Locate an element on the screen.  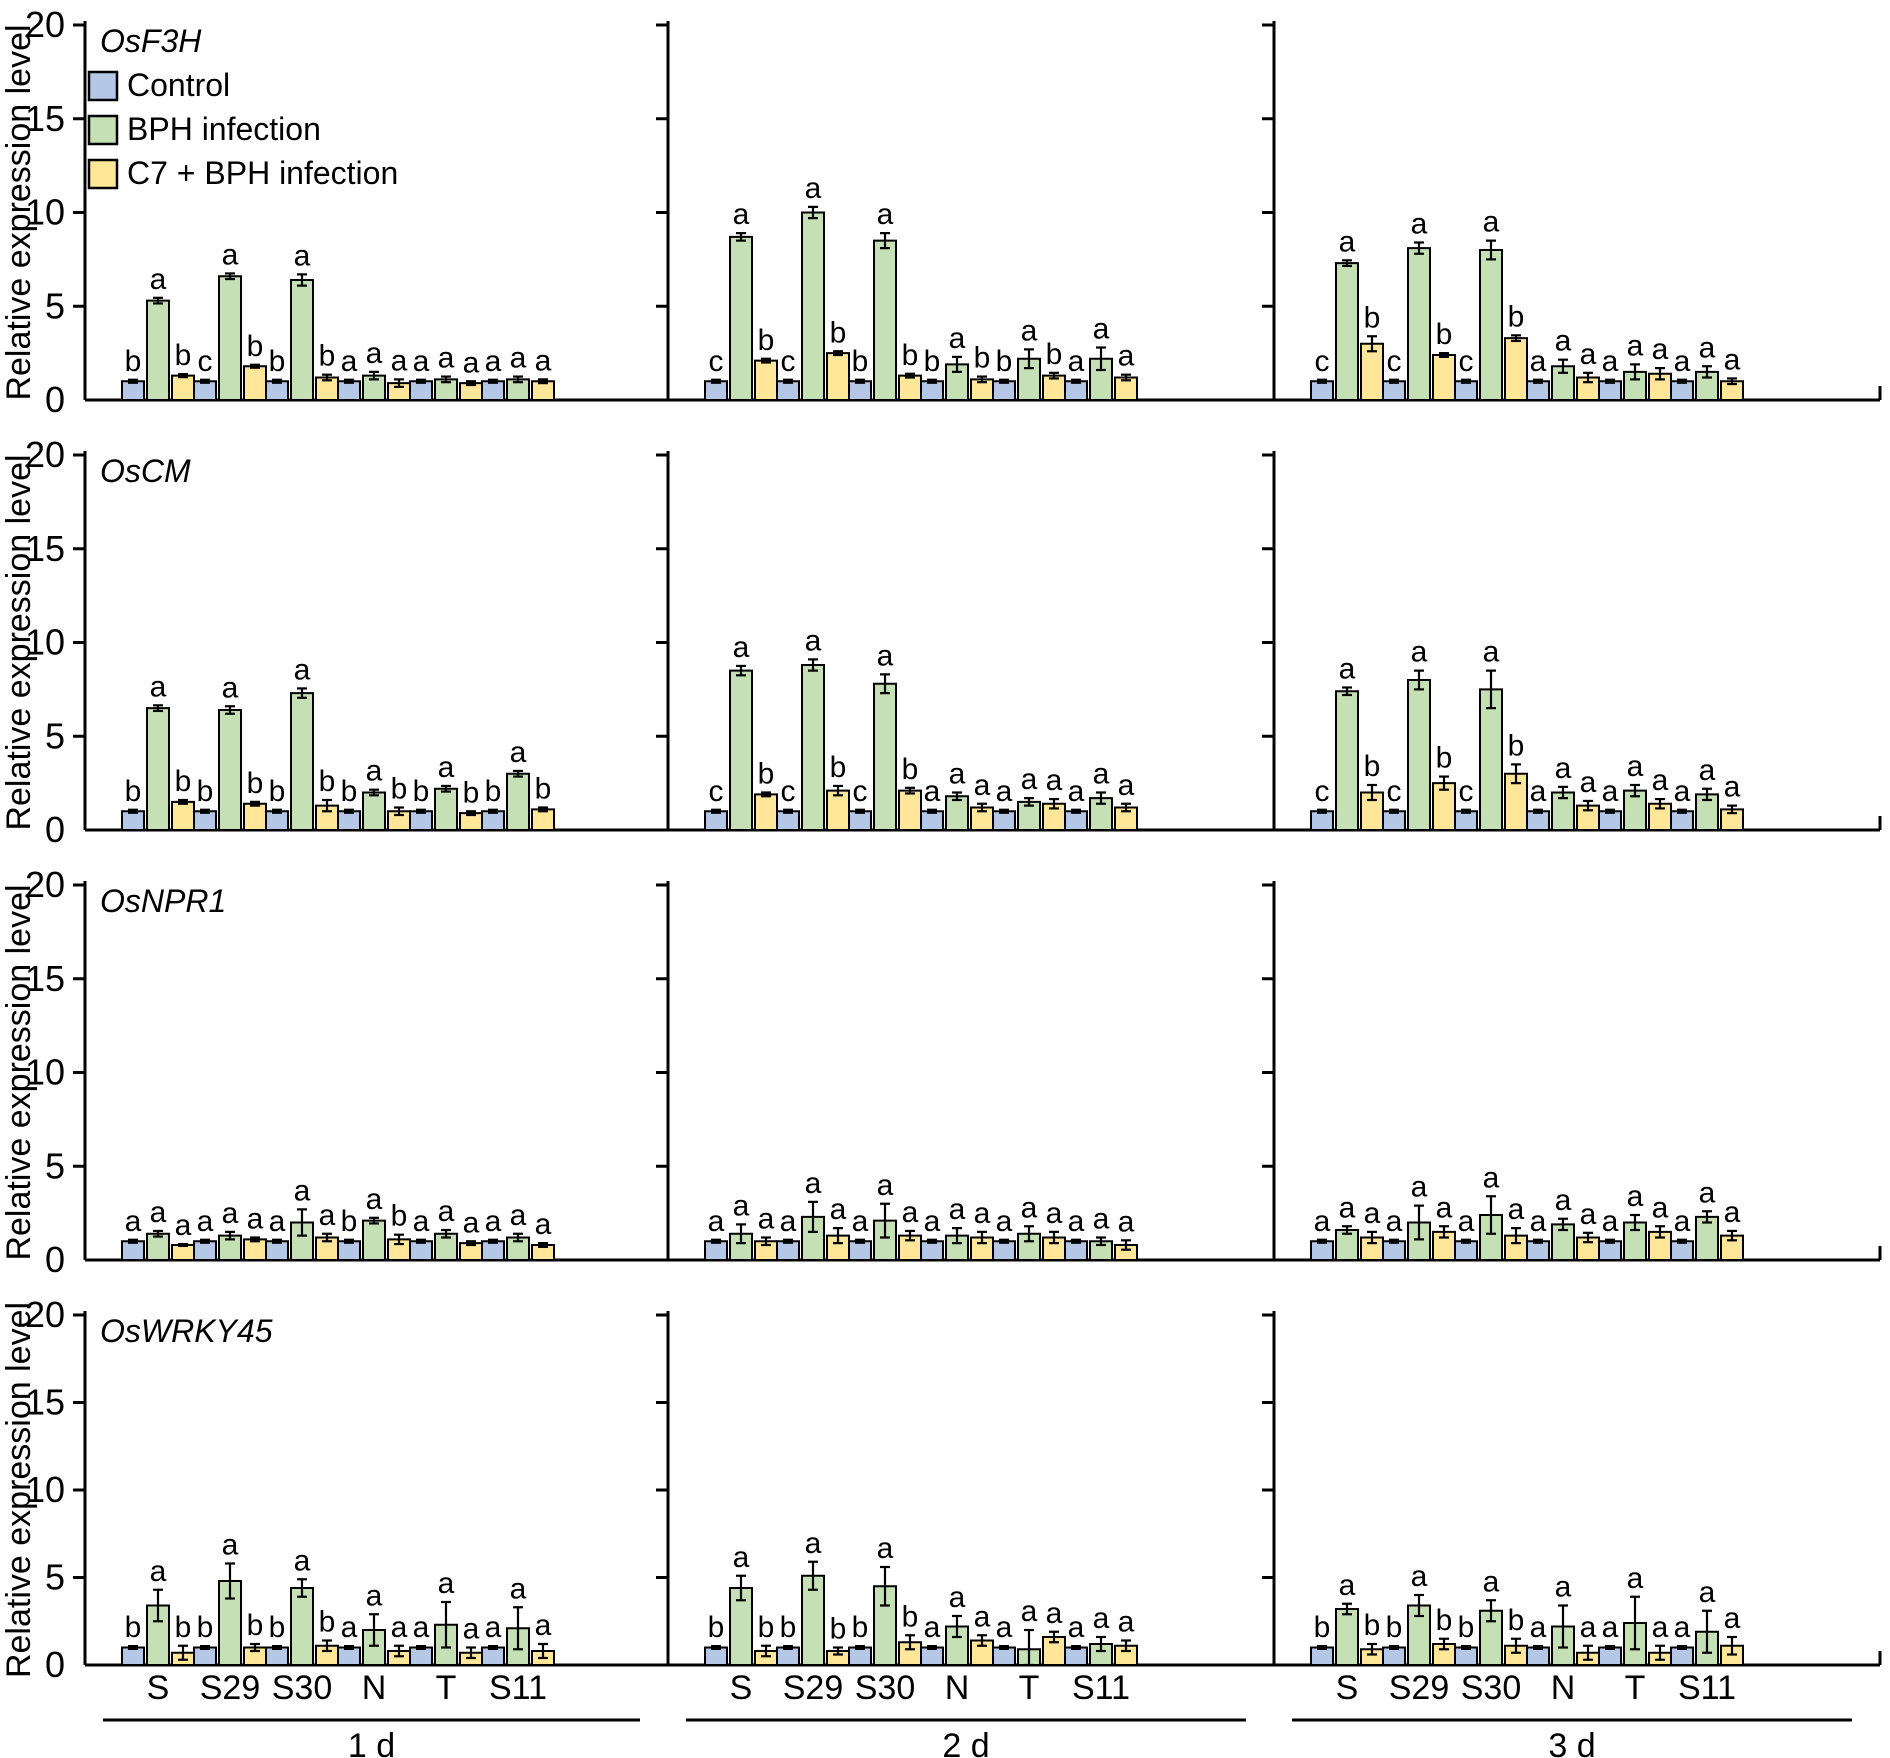
bar-S30-c7-bph-infection is located at coordinates (910, 387).